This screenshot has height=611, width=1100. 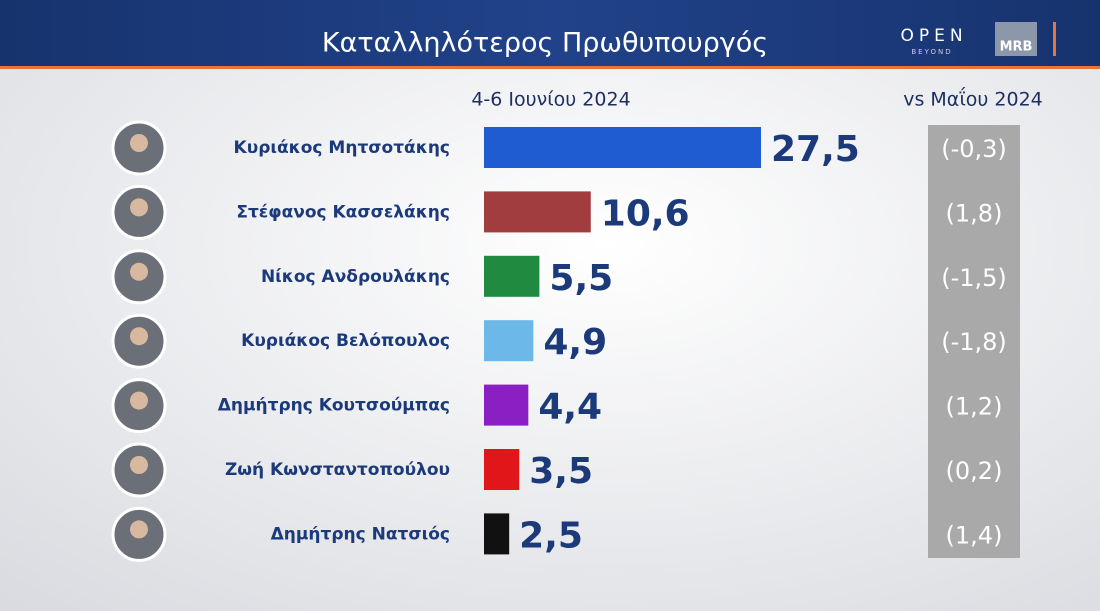 What do you see at coordinates (581, 278) in the screenshot?
I see `value-label: 5,5` at bounding box center [581, 278].